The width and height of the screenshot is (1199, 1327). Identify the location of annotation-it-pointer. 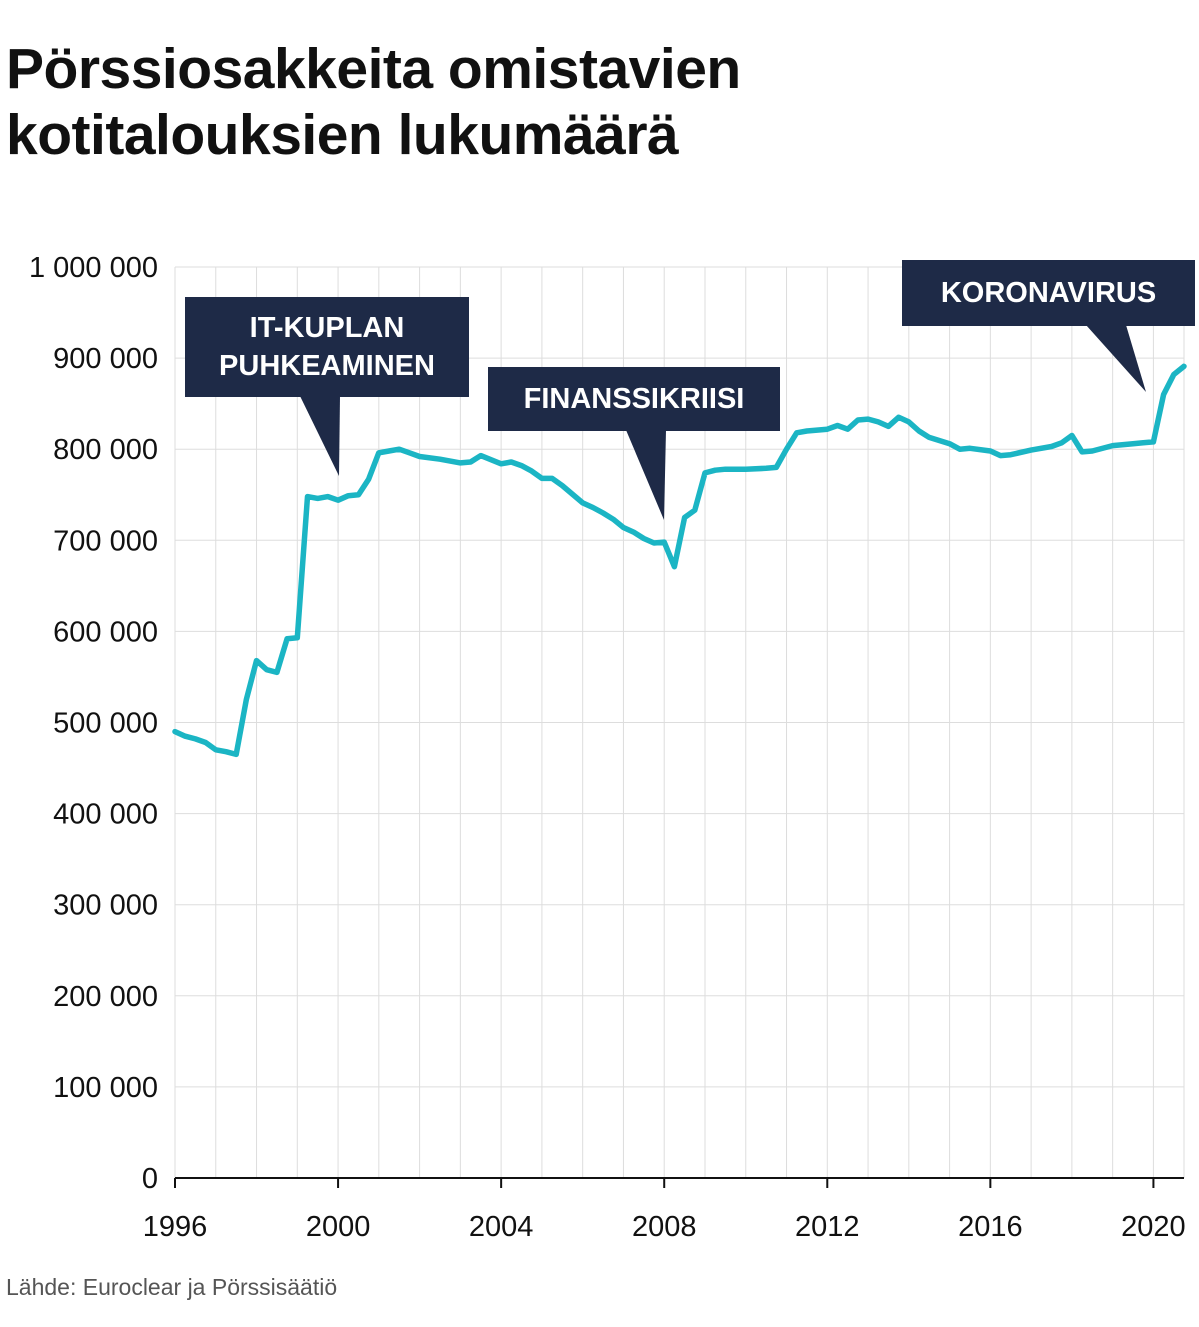
(320, 436).